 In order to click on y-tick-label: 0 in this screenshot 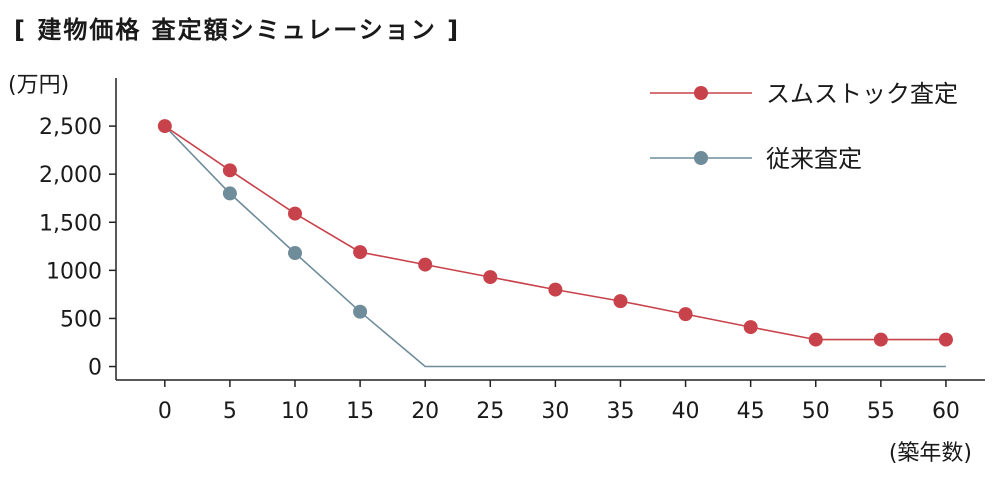, I will do `click(95, 368)`.